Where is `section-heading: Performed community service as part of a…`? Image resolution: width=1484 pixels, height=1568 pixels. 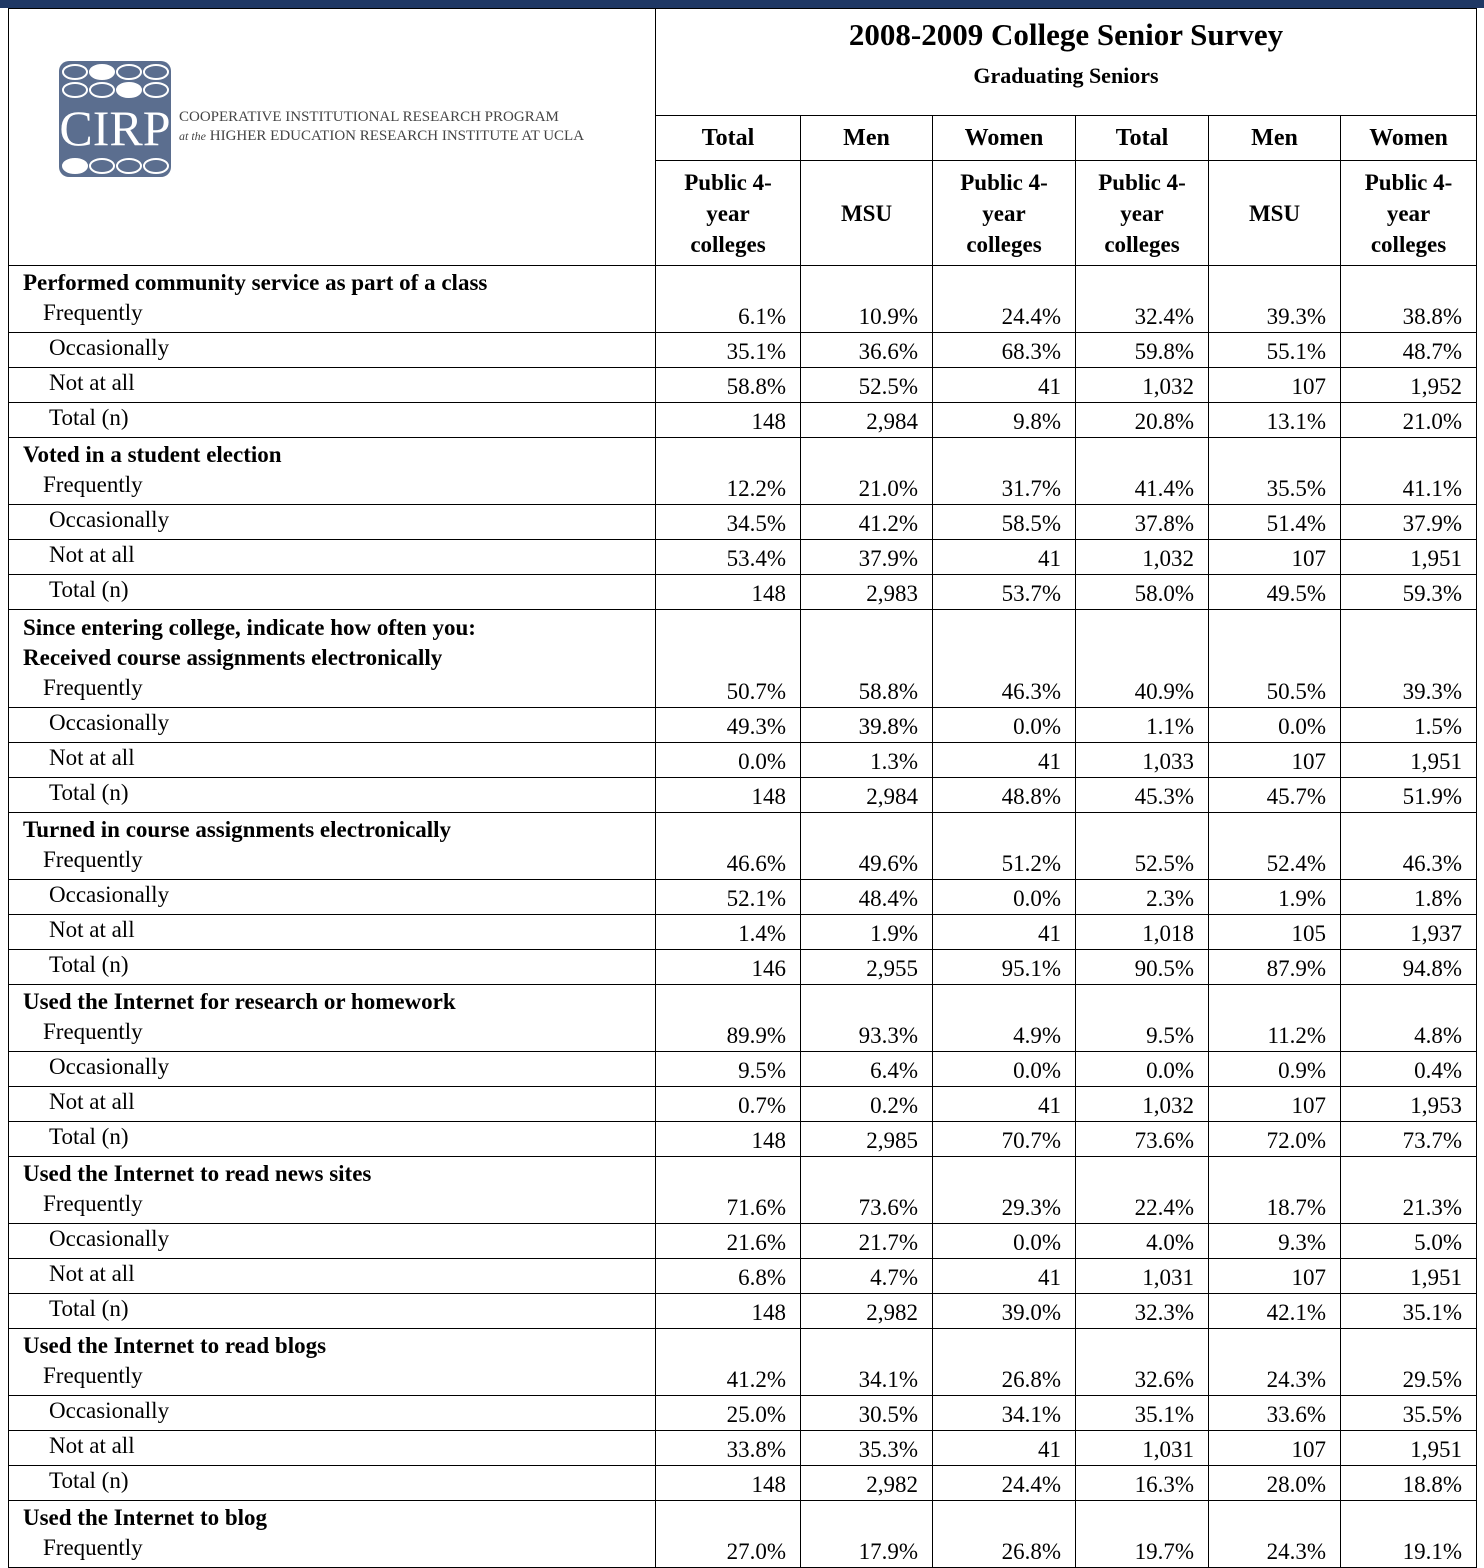 section-heading: Performed community service as part of a… is located at coordinates (255, 282).